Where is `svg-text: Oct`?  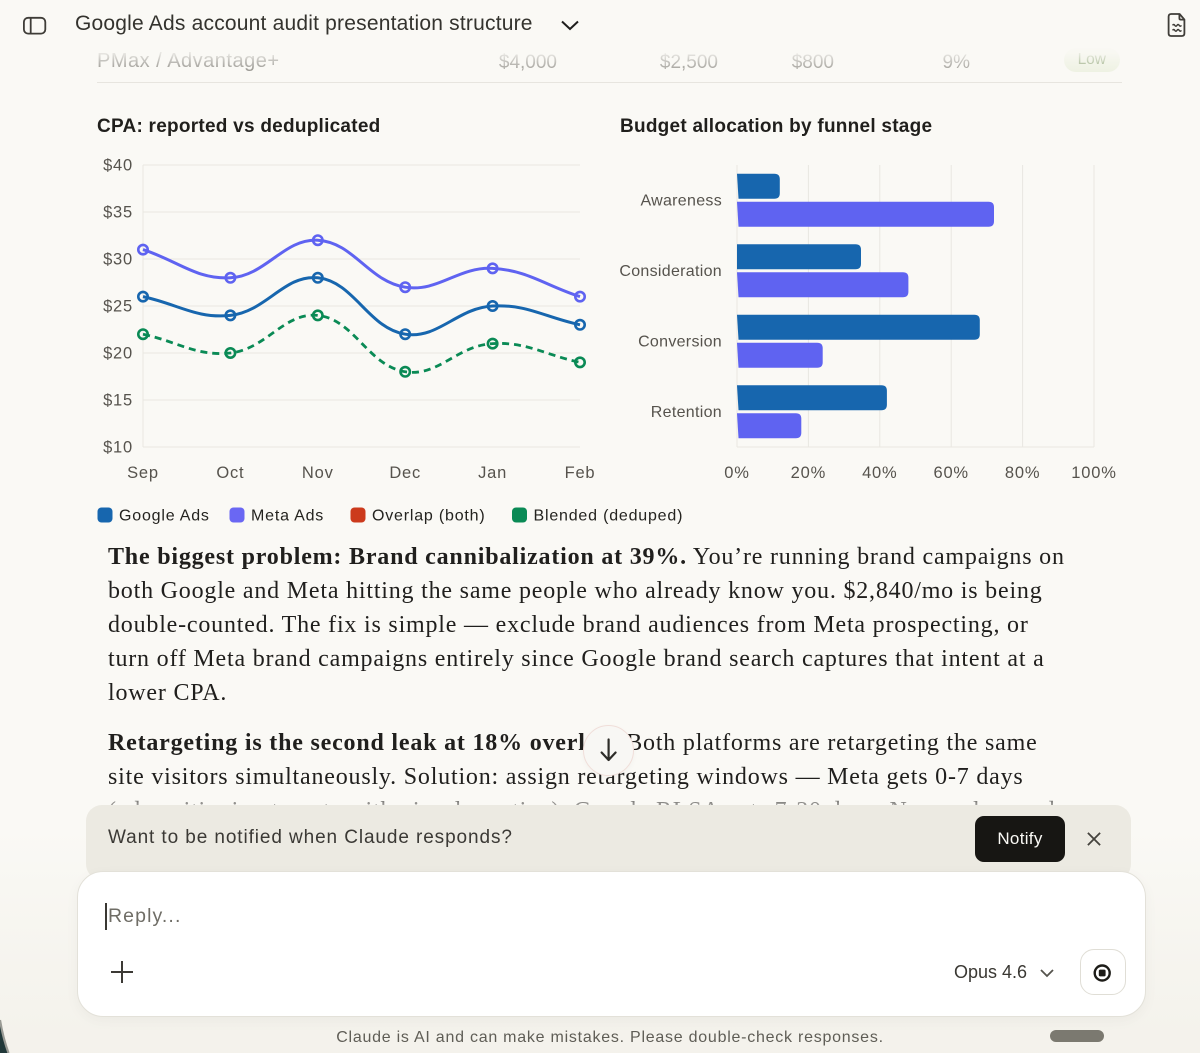
svg-text: Oct is located at coordinates (230, 473).